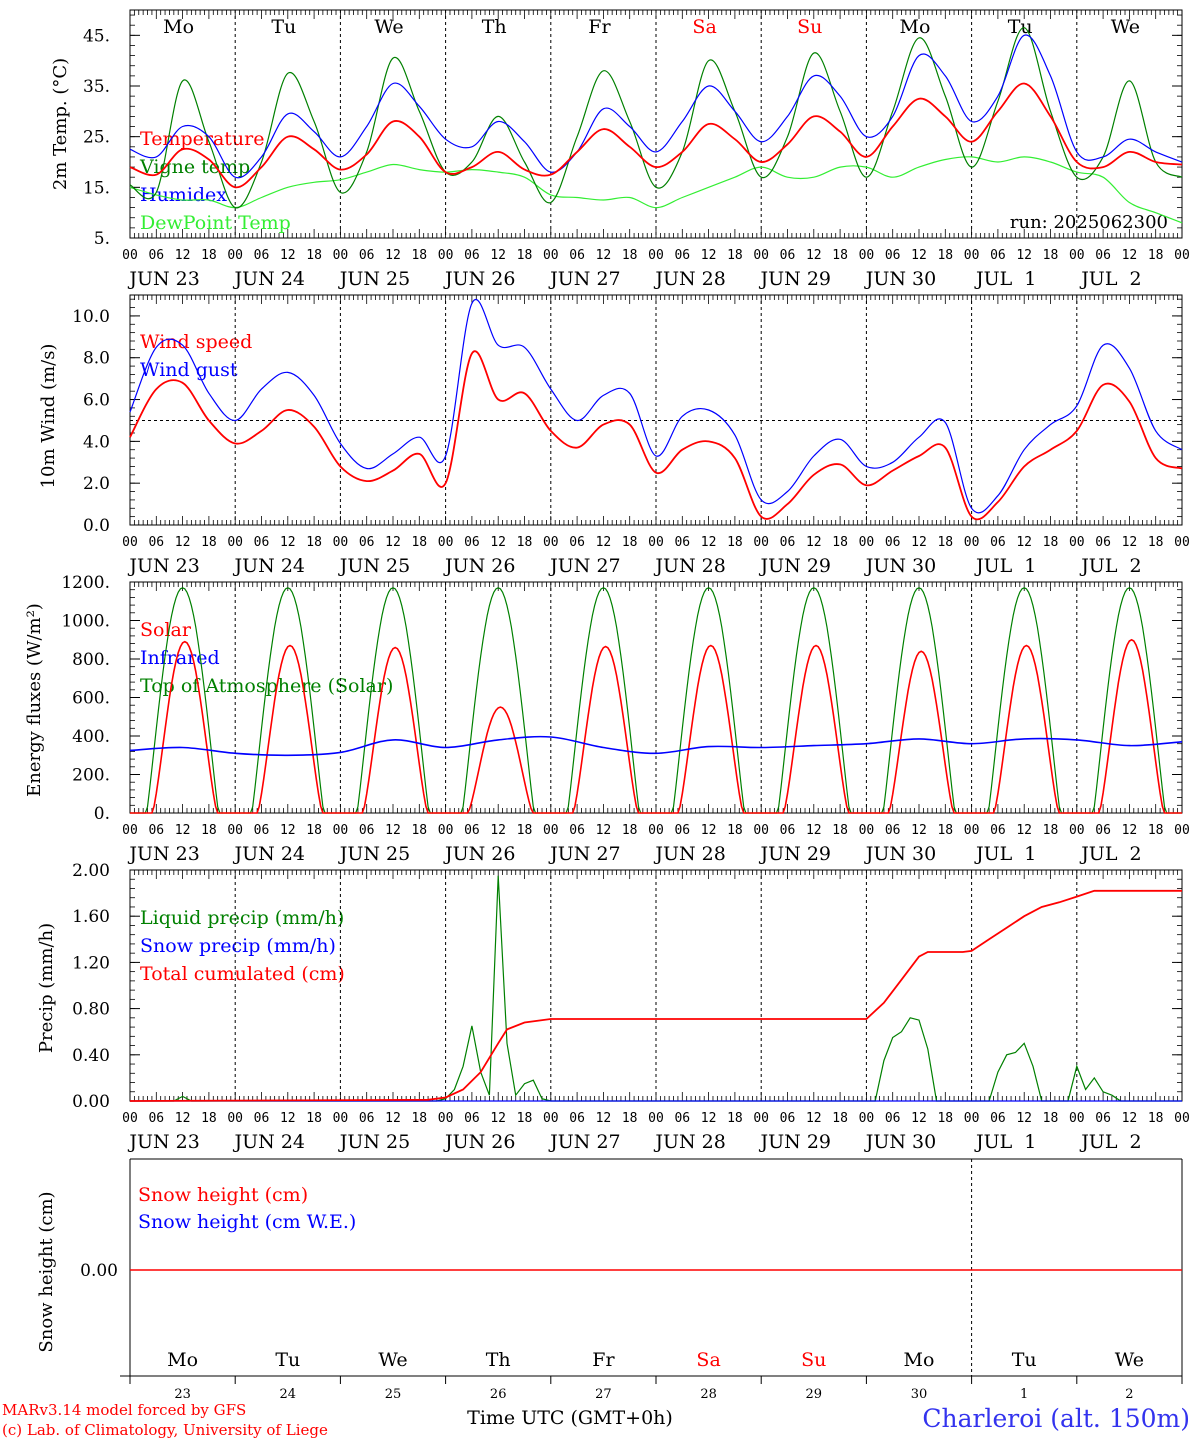 This screenshot has width=1194, height=1440. What do you see at coordinates (91, 963) in the screenshot?
I see `y-tick-label: 1.20` at bounding box center [91, 963].